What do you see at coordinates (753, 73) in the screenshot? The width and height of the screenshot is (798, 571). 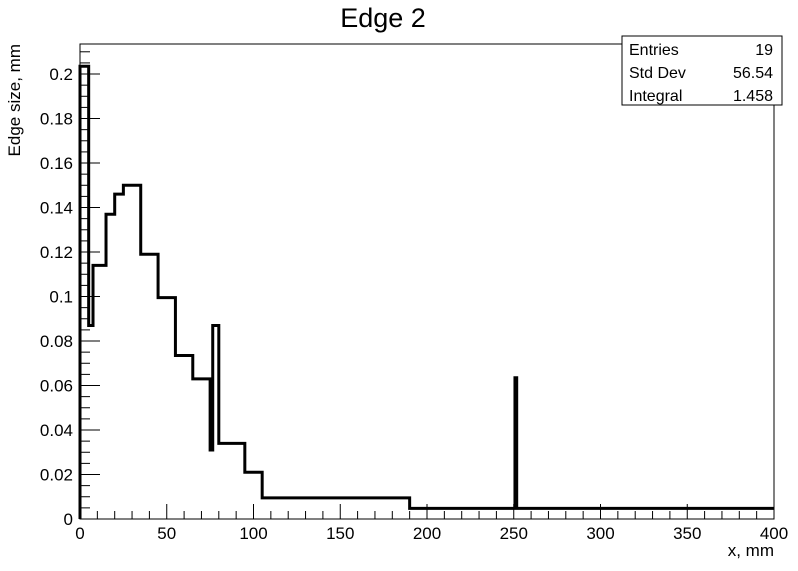 I see `stats-stddev-value: 56.54` at bounding box center [753, 73].